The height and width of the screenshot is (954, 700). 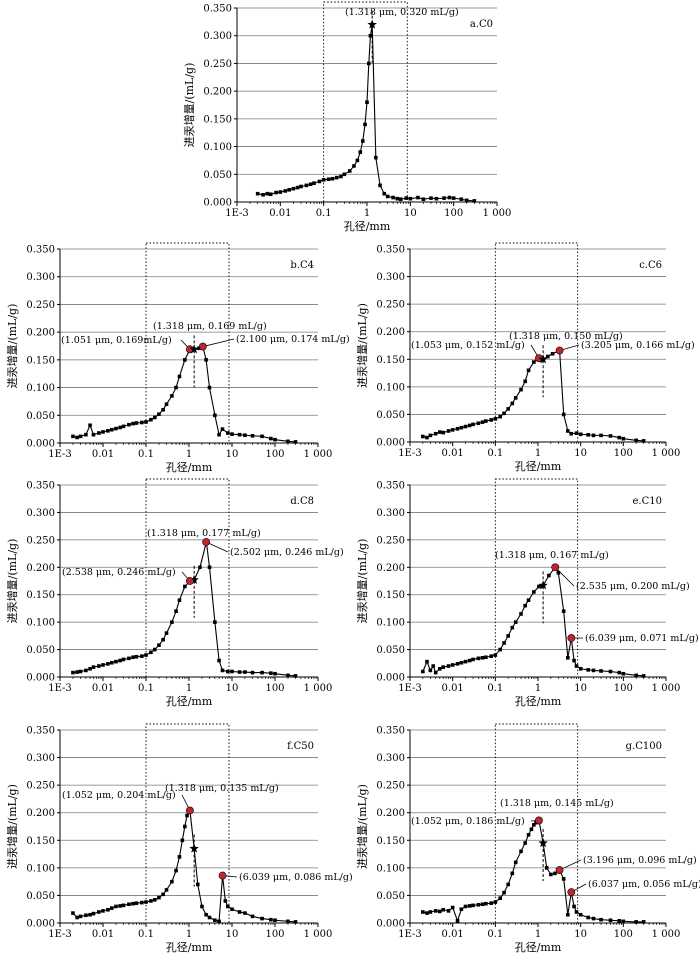 What do you see at coordinates (222, 788) in the screenshot?
I see `annotation-label: (1.318 μm, 0.135 mL/g)` at bounding box center [222, 788].